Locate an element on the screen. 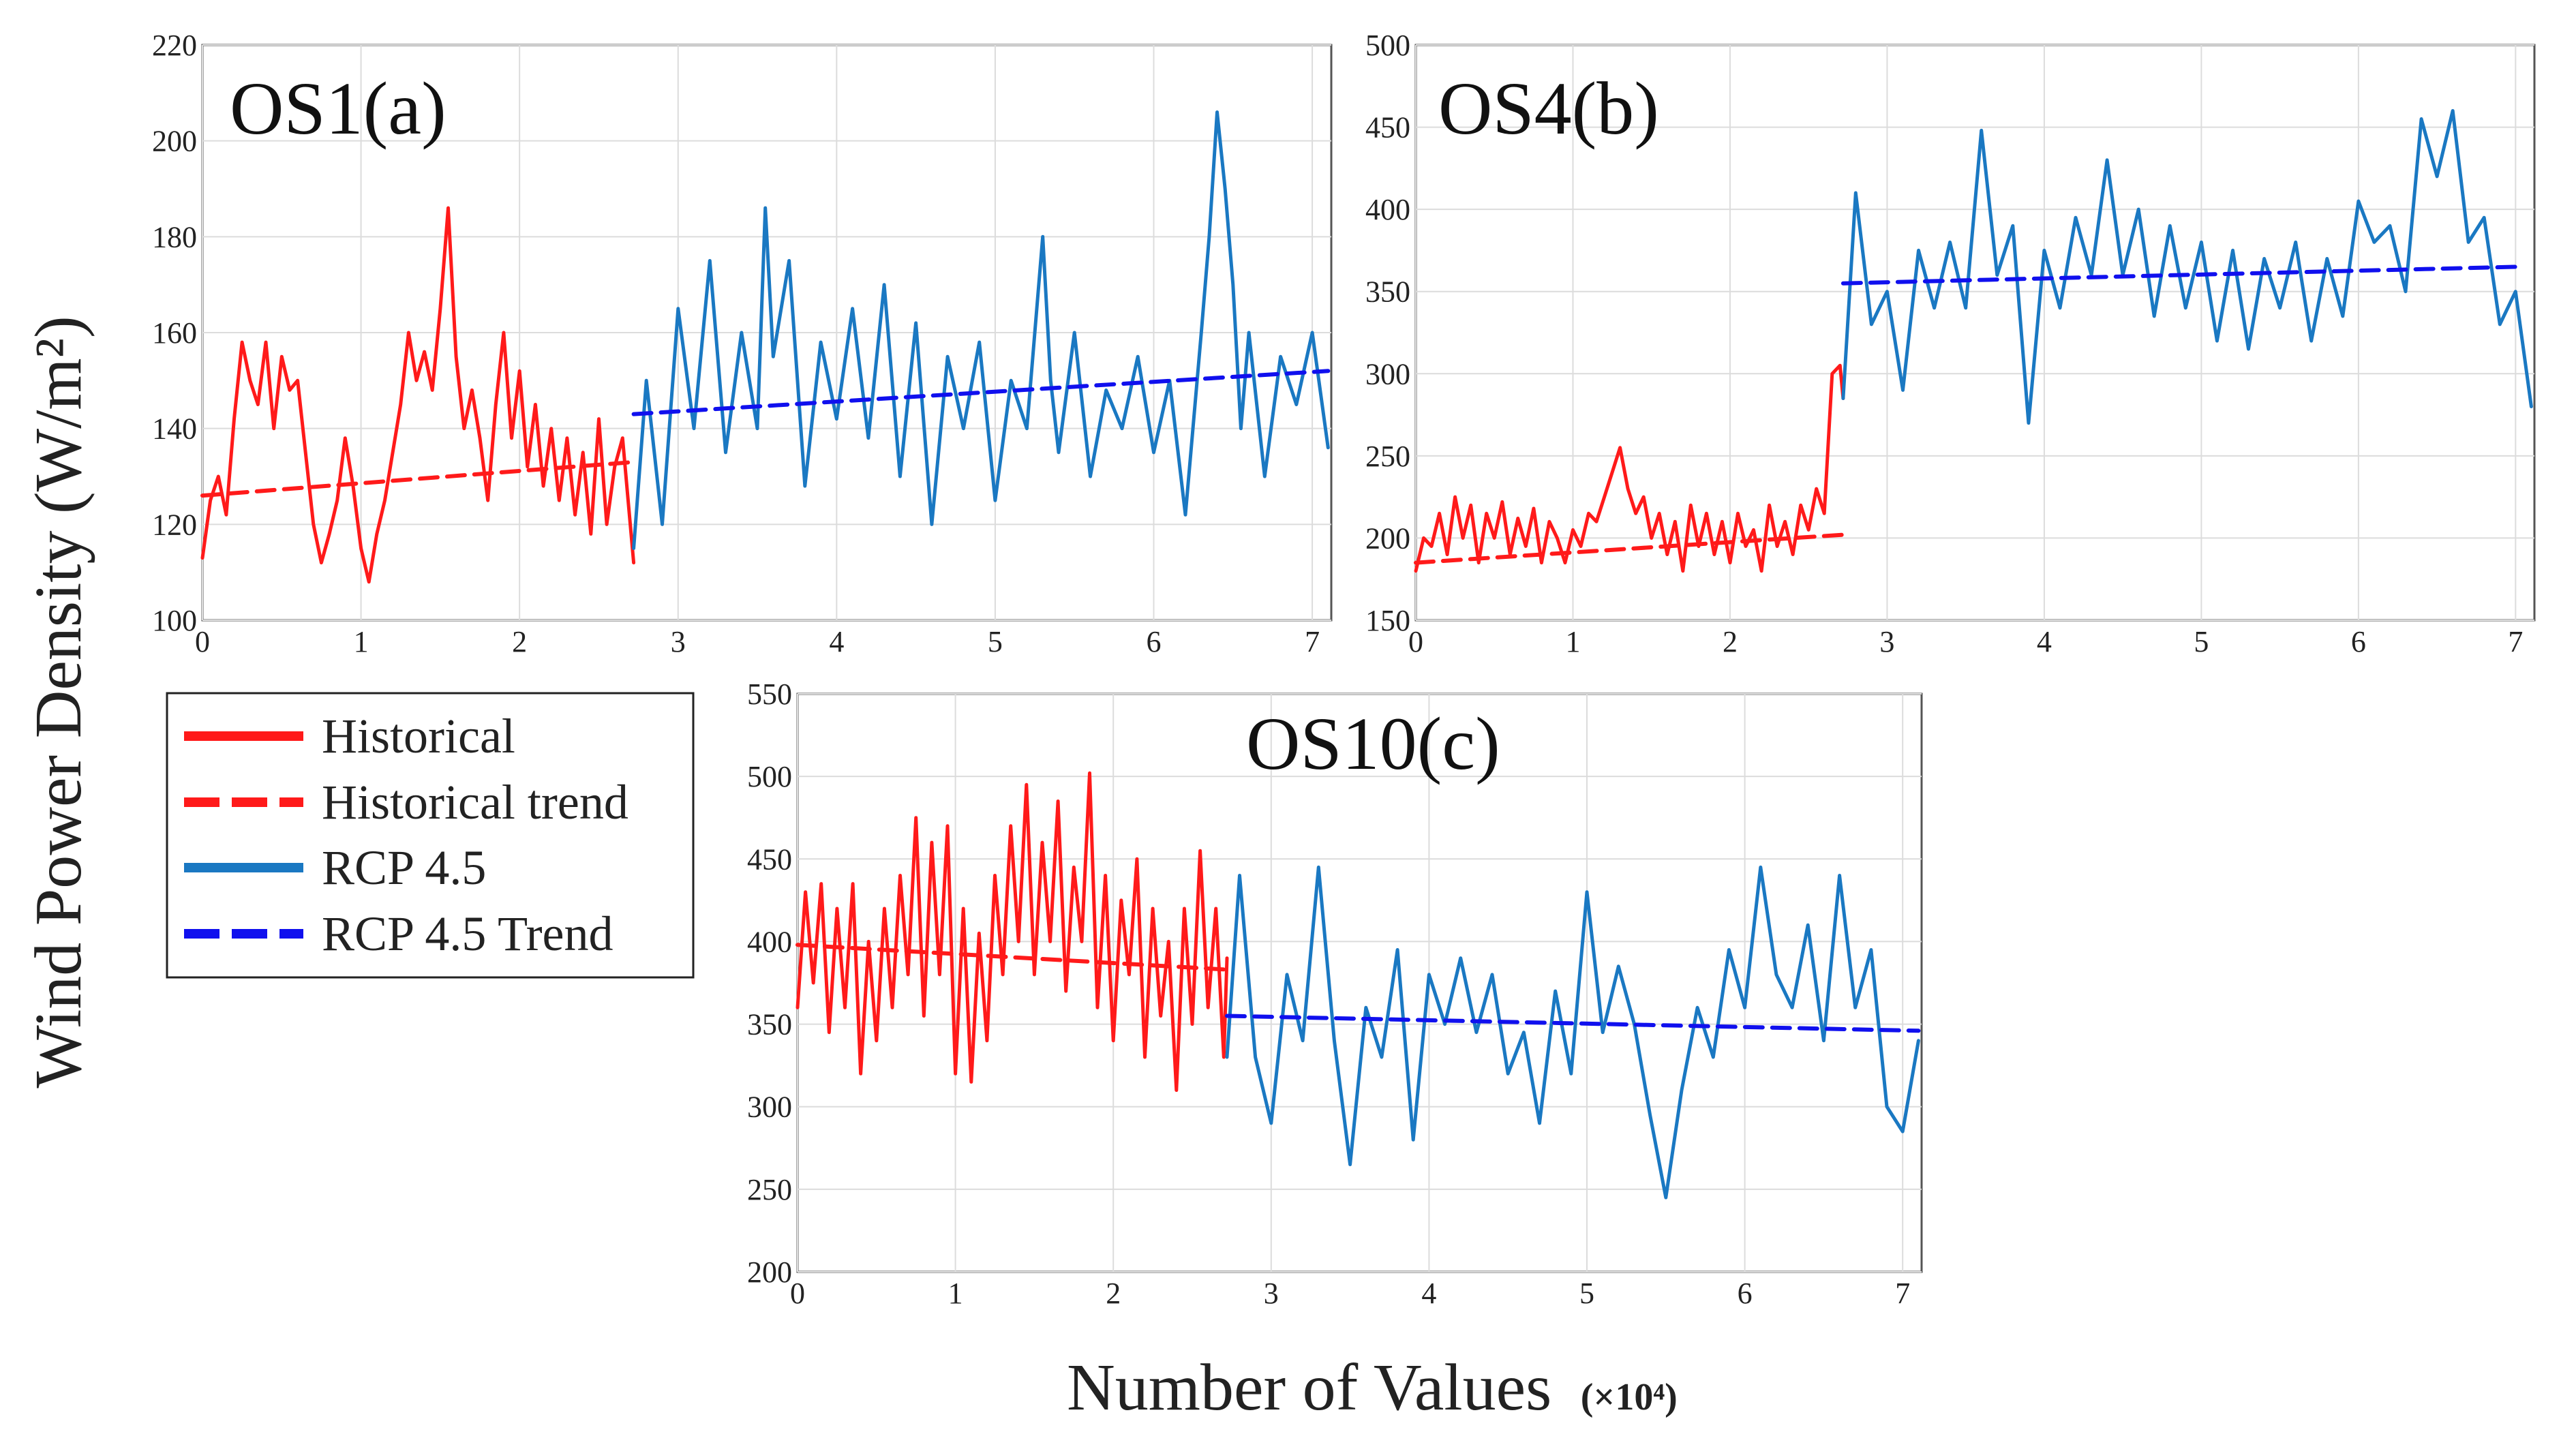 The image size is (2576, 1432). legend-label-historical: Historical is located at coordinates (418, 736).